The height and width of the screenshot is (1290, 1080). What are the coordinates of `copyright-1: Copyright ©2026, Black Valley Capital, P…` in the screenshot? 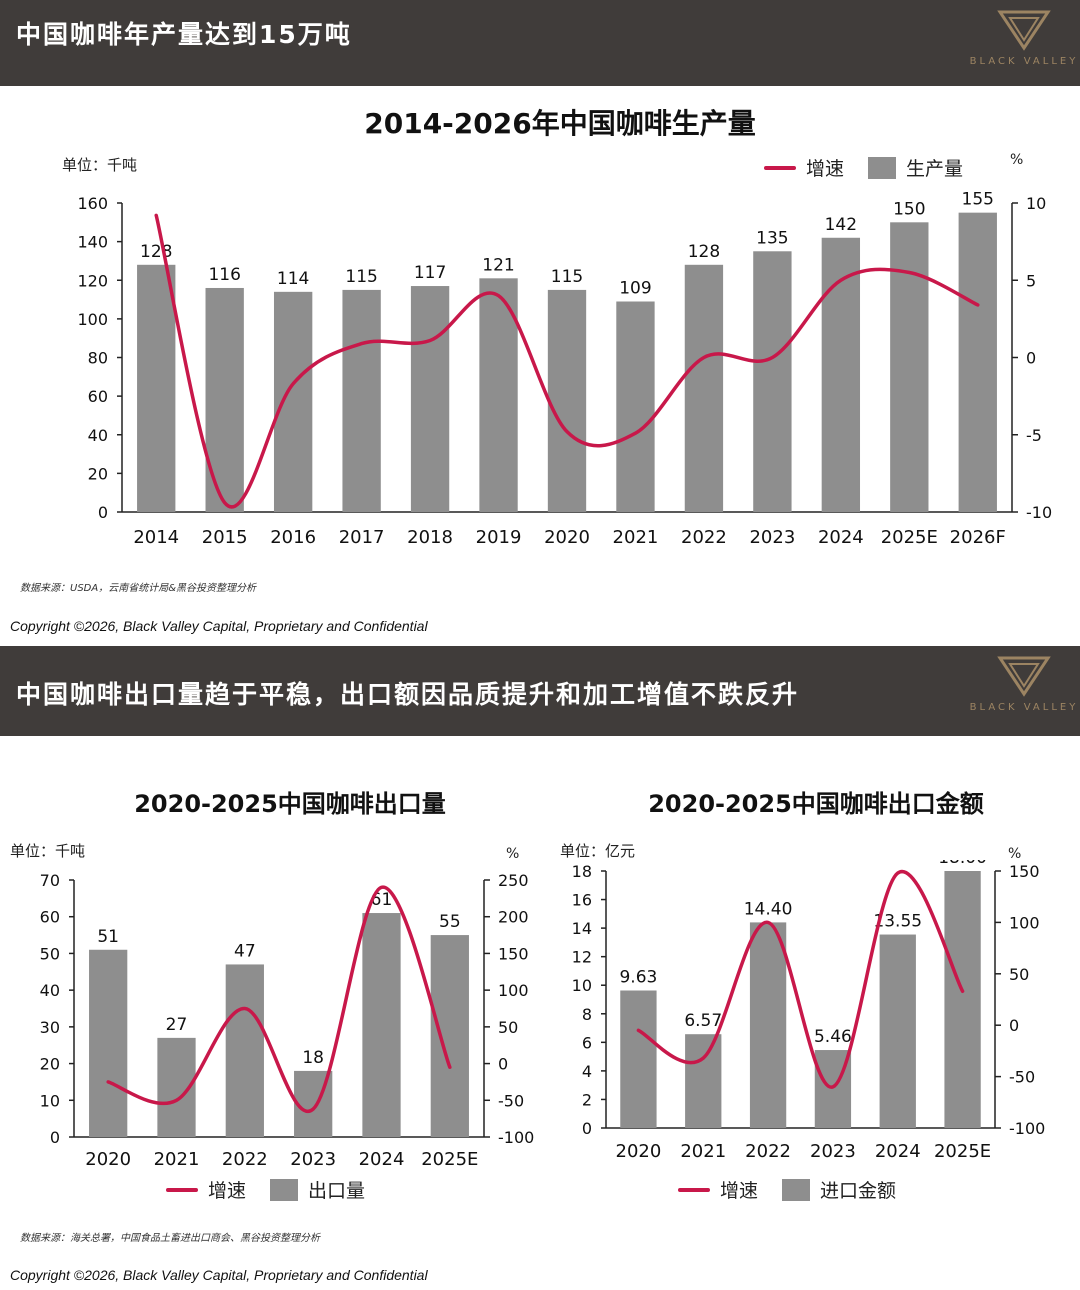 It's located at (219, 626).